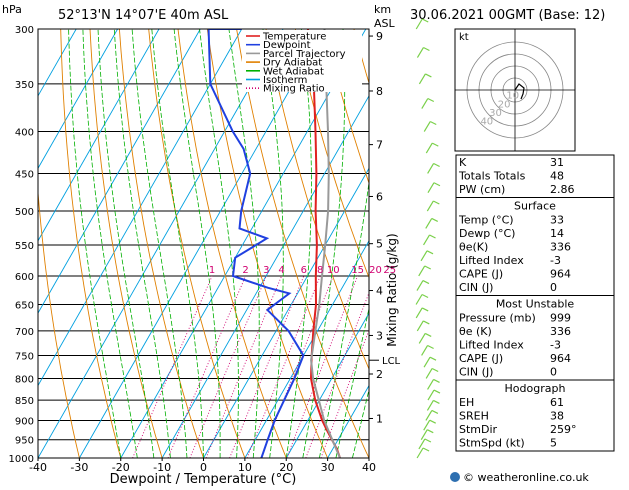  What do you see at coordinates (497, 318) in the screenshot?
I see `indices-label: Pressure (mb)` at bounding box center [497, 318].